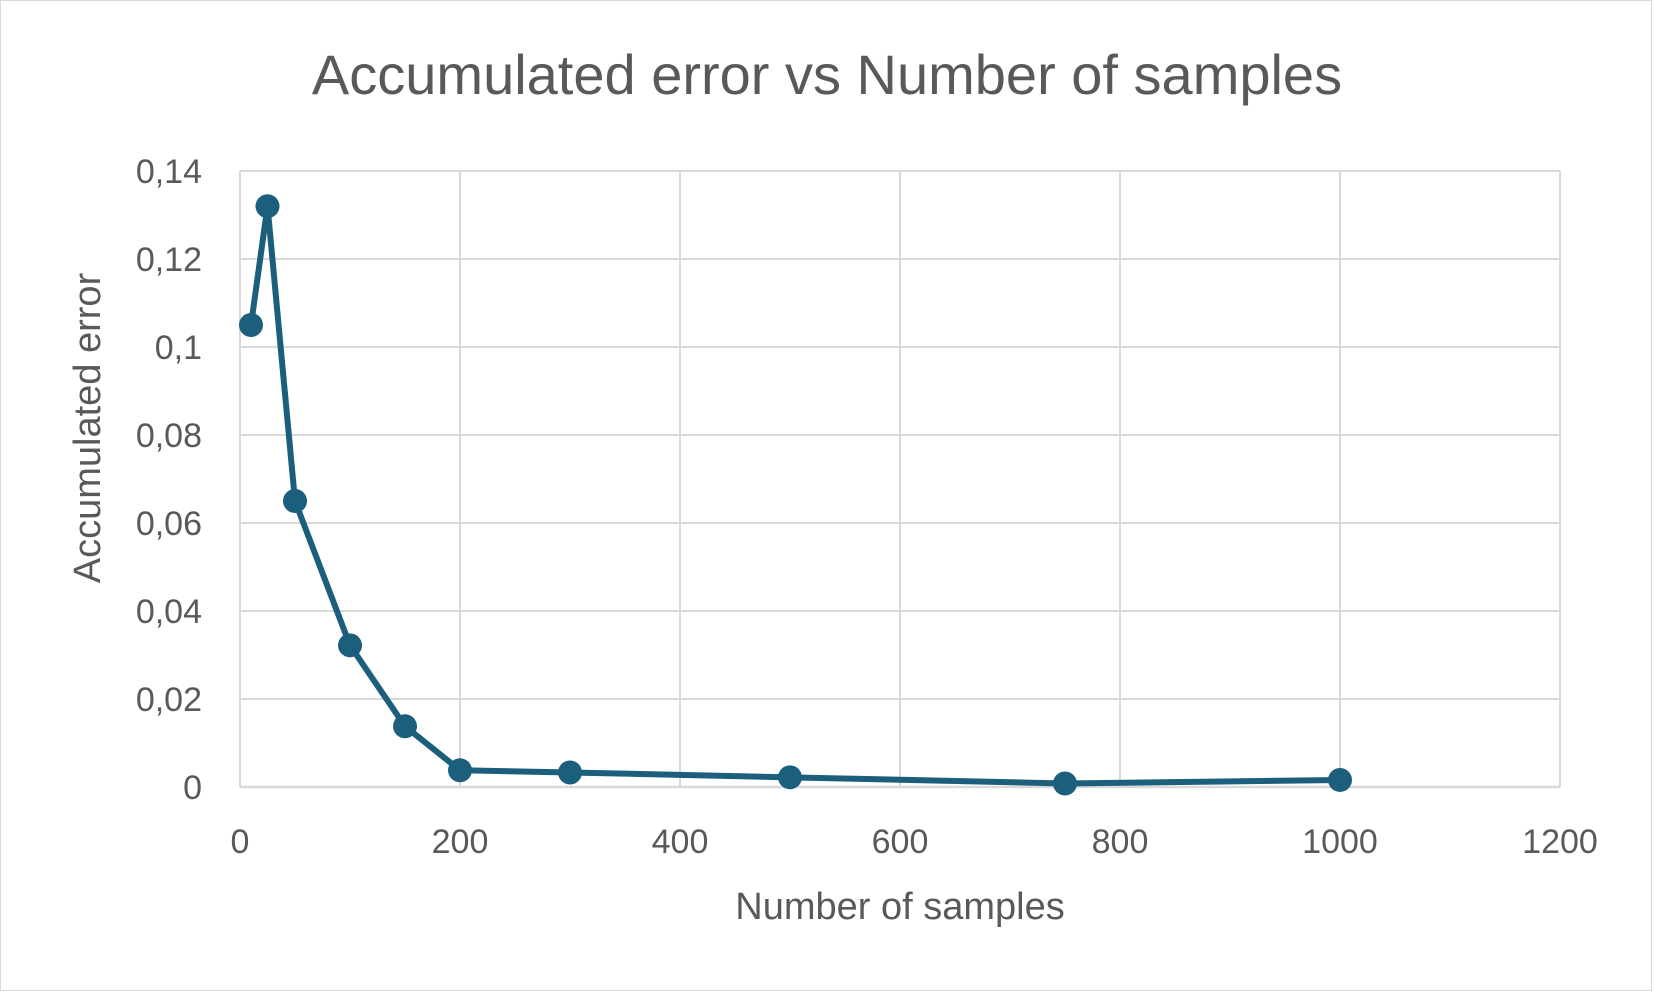 The image size is (1654, 993). Describe the element at coordinates (169, 172) in the screenshot. I see `y-tick-label: 0,14` at that location.